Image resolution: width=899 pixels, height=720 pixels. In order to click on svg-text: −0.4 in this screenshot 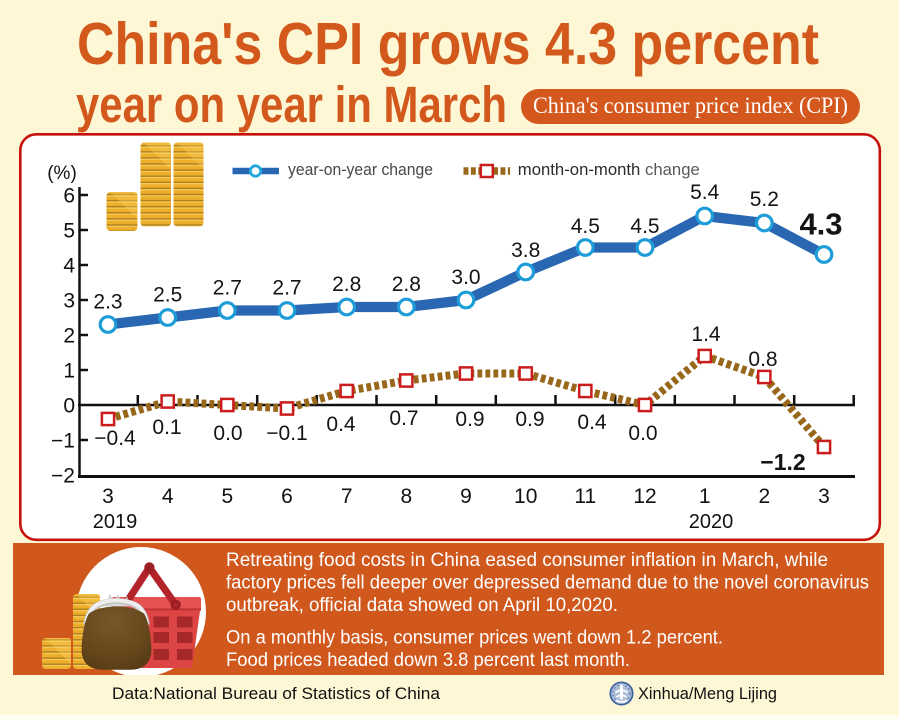, I will do `click(115, 438)`.